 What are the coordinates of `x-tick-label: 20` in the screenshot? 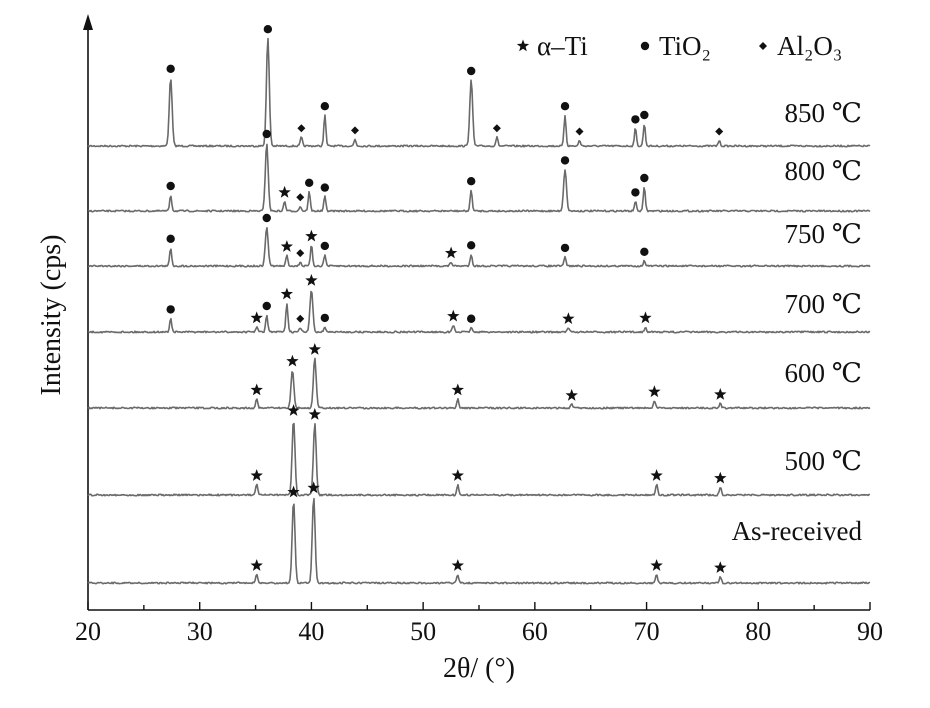 It's located at (88, 631).